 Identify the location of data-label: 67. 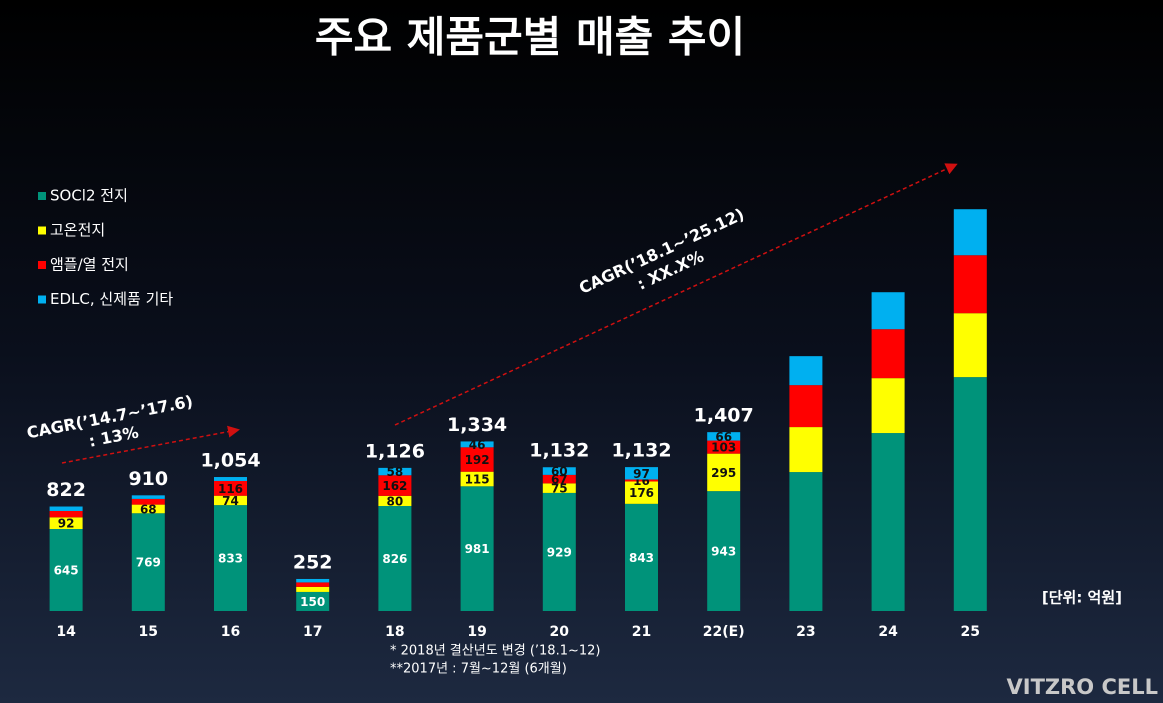
(559, 480).